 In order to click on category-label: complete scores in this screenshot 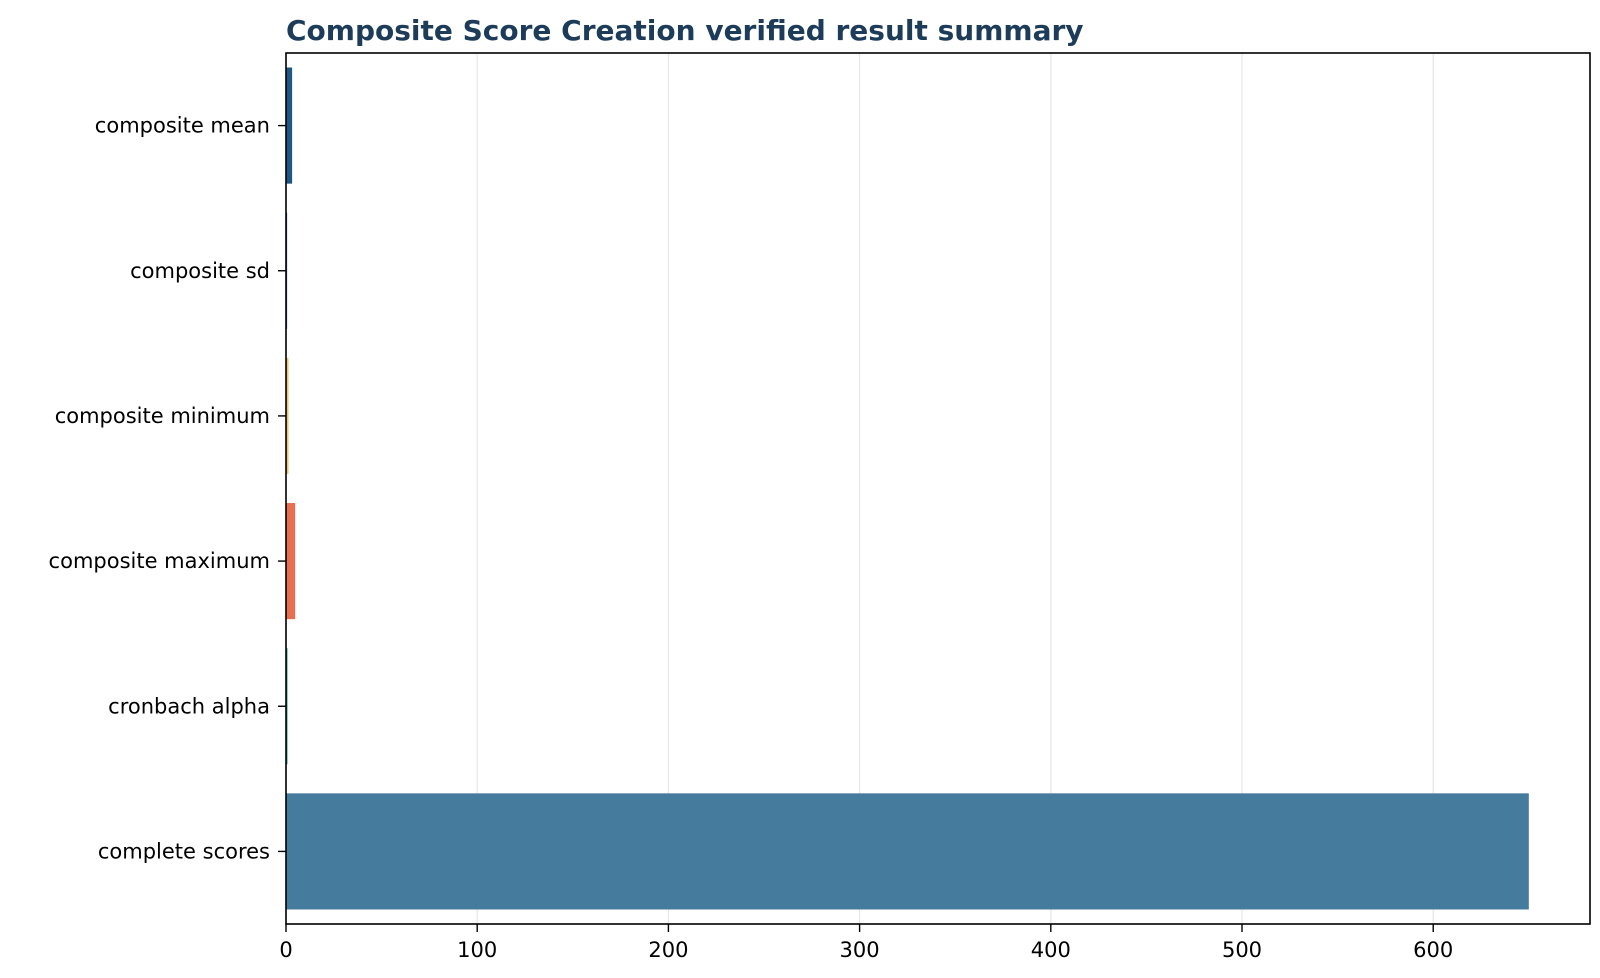, I will do `click(184, 851)`.